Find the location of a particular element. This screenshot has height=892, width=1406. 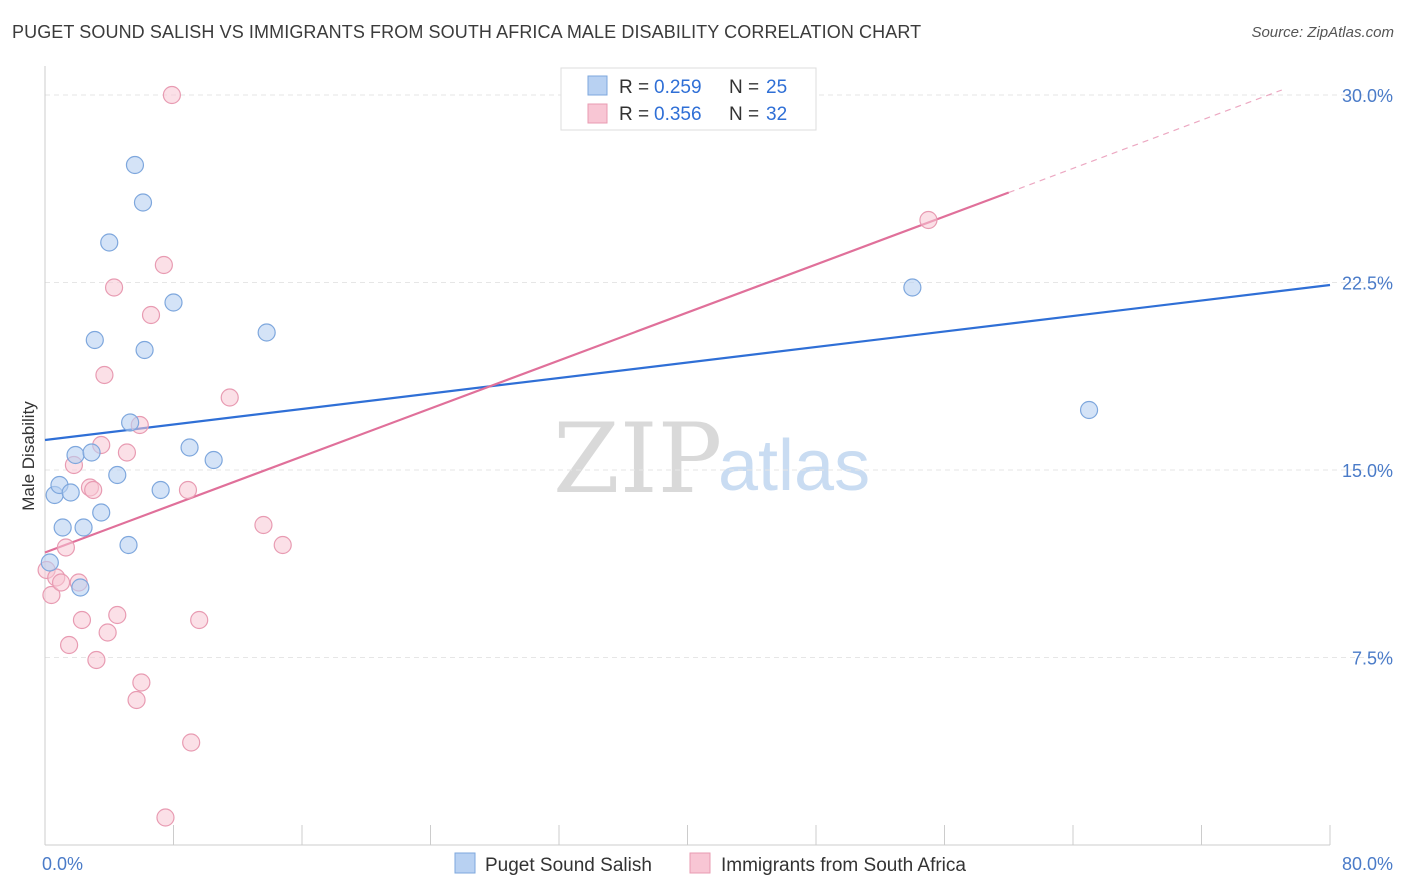

series-legend-swatch-south-africa is located at coordinates (700, 863).